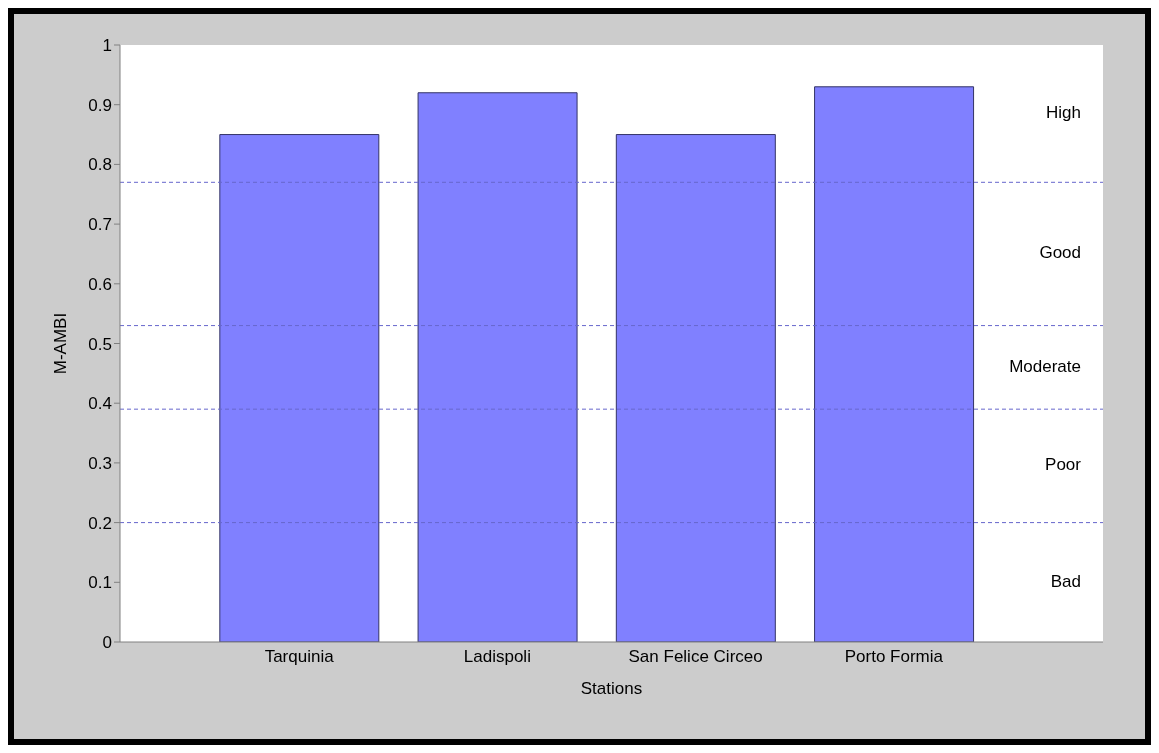 This screenshot has width=1159, height=753. Describe the element at coordinates (497, 657) in the screenshot. I see `x-tick-label: Ladispoli` at that location.